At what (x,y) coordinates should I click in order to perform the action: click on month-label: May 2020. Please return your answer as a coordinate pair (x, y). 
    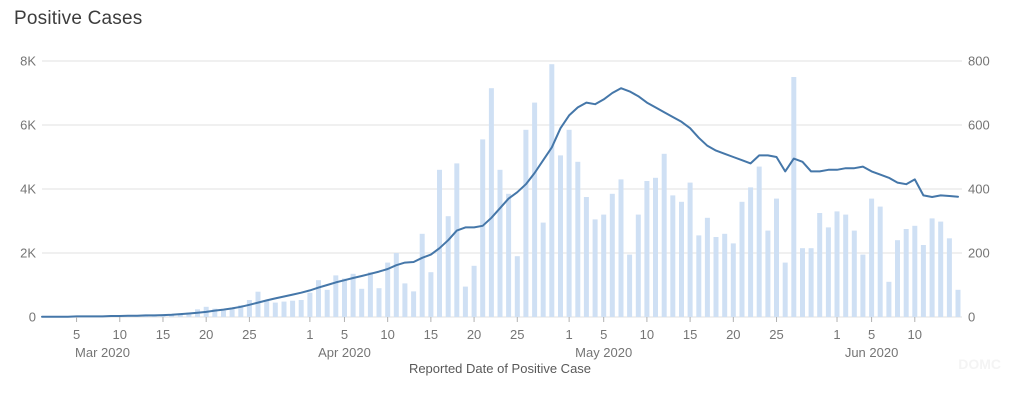
    Looking at the image, I should click on (603, 352).